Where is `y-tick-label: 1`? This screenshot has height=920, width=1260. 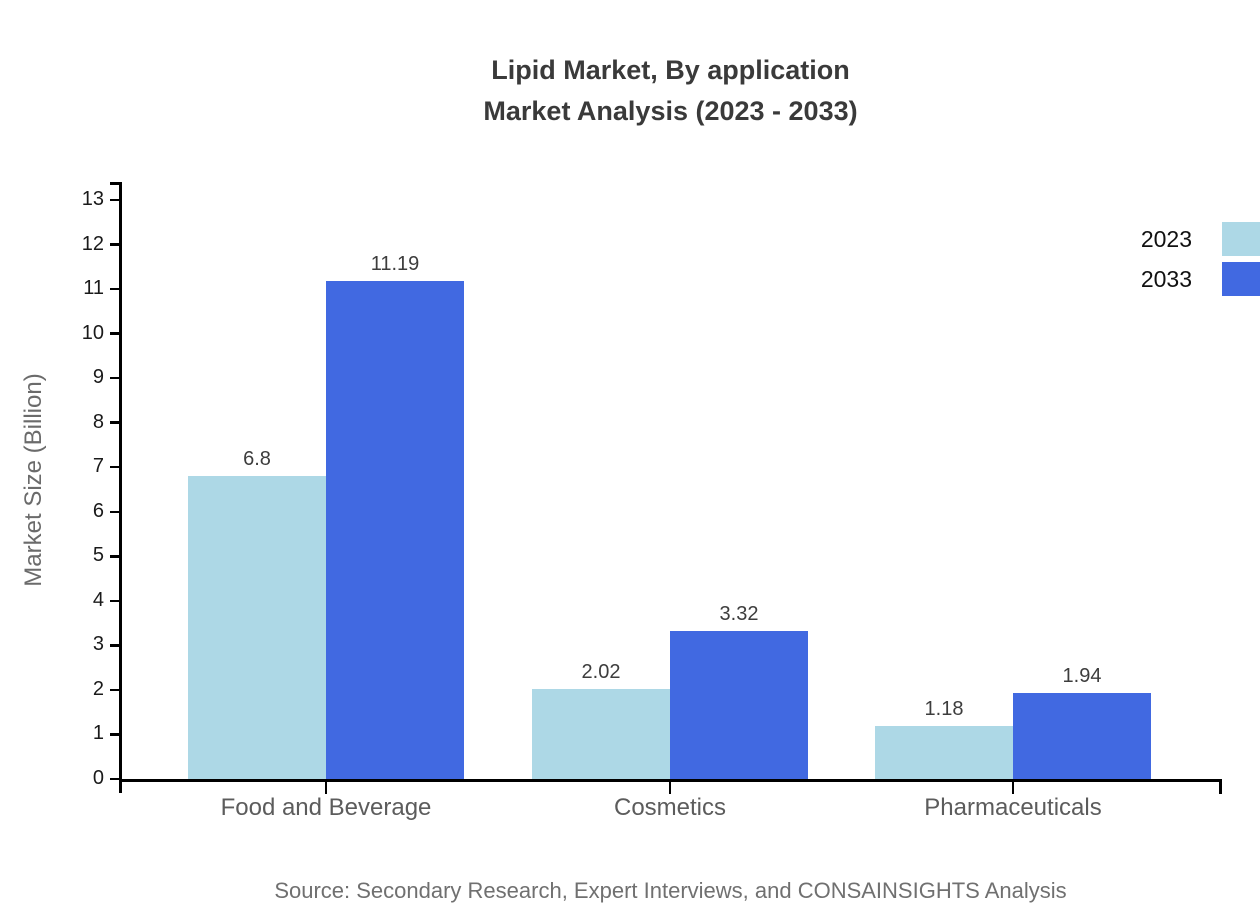 y-tick-label: 1 is located at coordinates (98, 733).